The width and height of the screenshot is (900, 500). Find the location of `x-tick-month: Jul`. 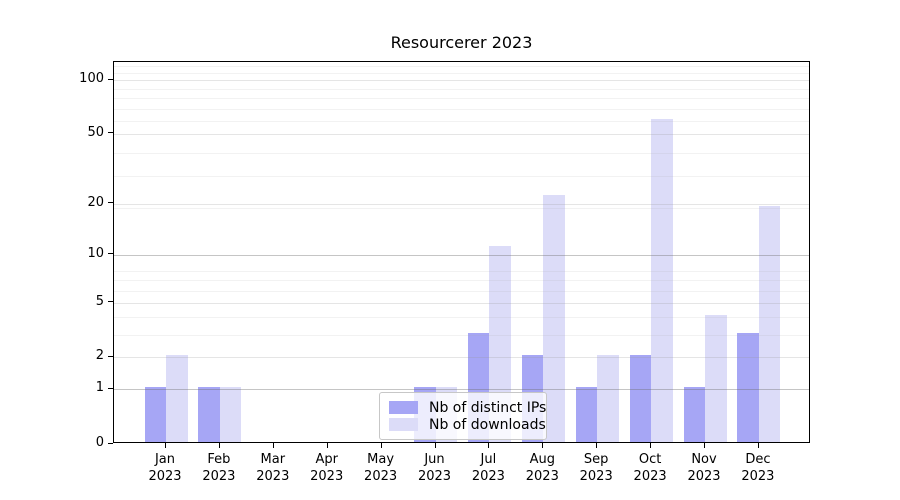

x-tick-month: Jul is located at coordinates (488, 459).